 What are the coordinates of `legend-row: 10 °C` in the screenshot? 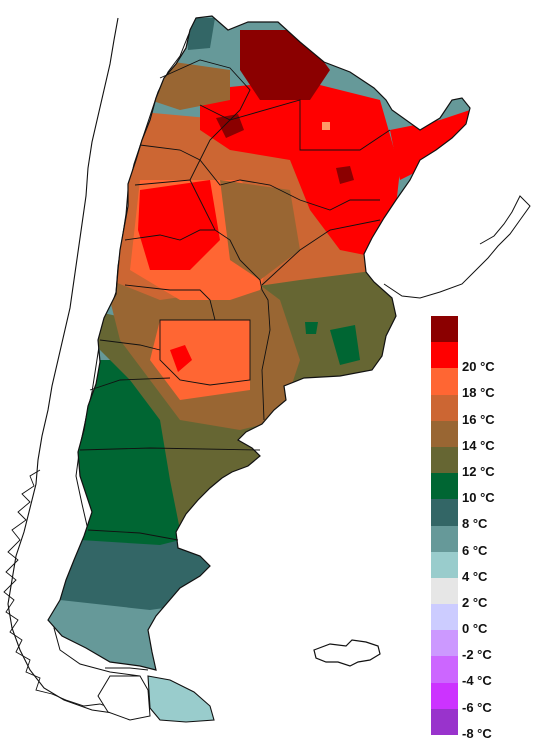 It's located at (483, 489).